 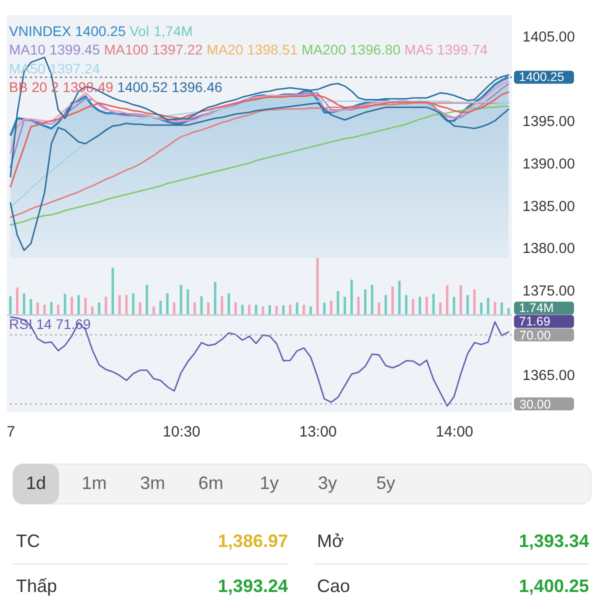 What do you see at coordinates (553, 586) in the screenshot?
I see `text: 1,400.25` at bounding box center [553, 586].